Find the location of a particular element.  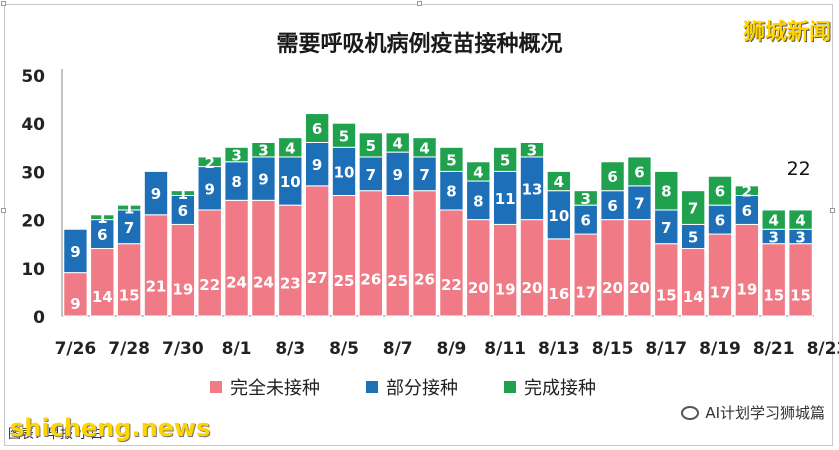

x-tick-label: 8/23 is located at coordinates (823, 349).